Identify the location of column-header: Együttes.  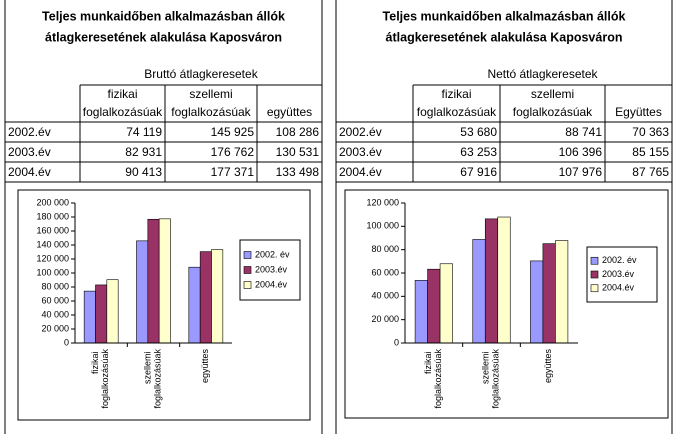
(638, 112).